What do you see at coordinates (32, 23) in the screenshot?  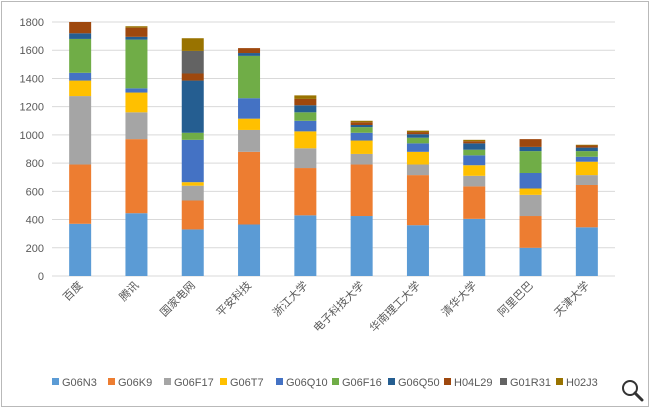 I see `y-tick-label: 1800` at bounding box center [32, 23].